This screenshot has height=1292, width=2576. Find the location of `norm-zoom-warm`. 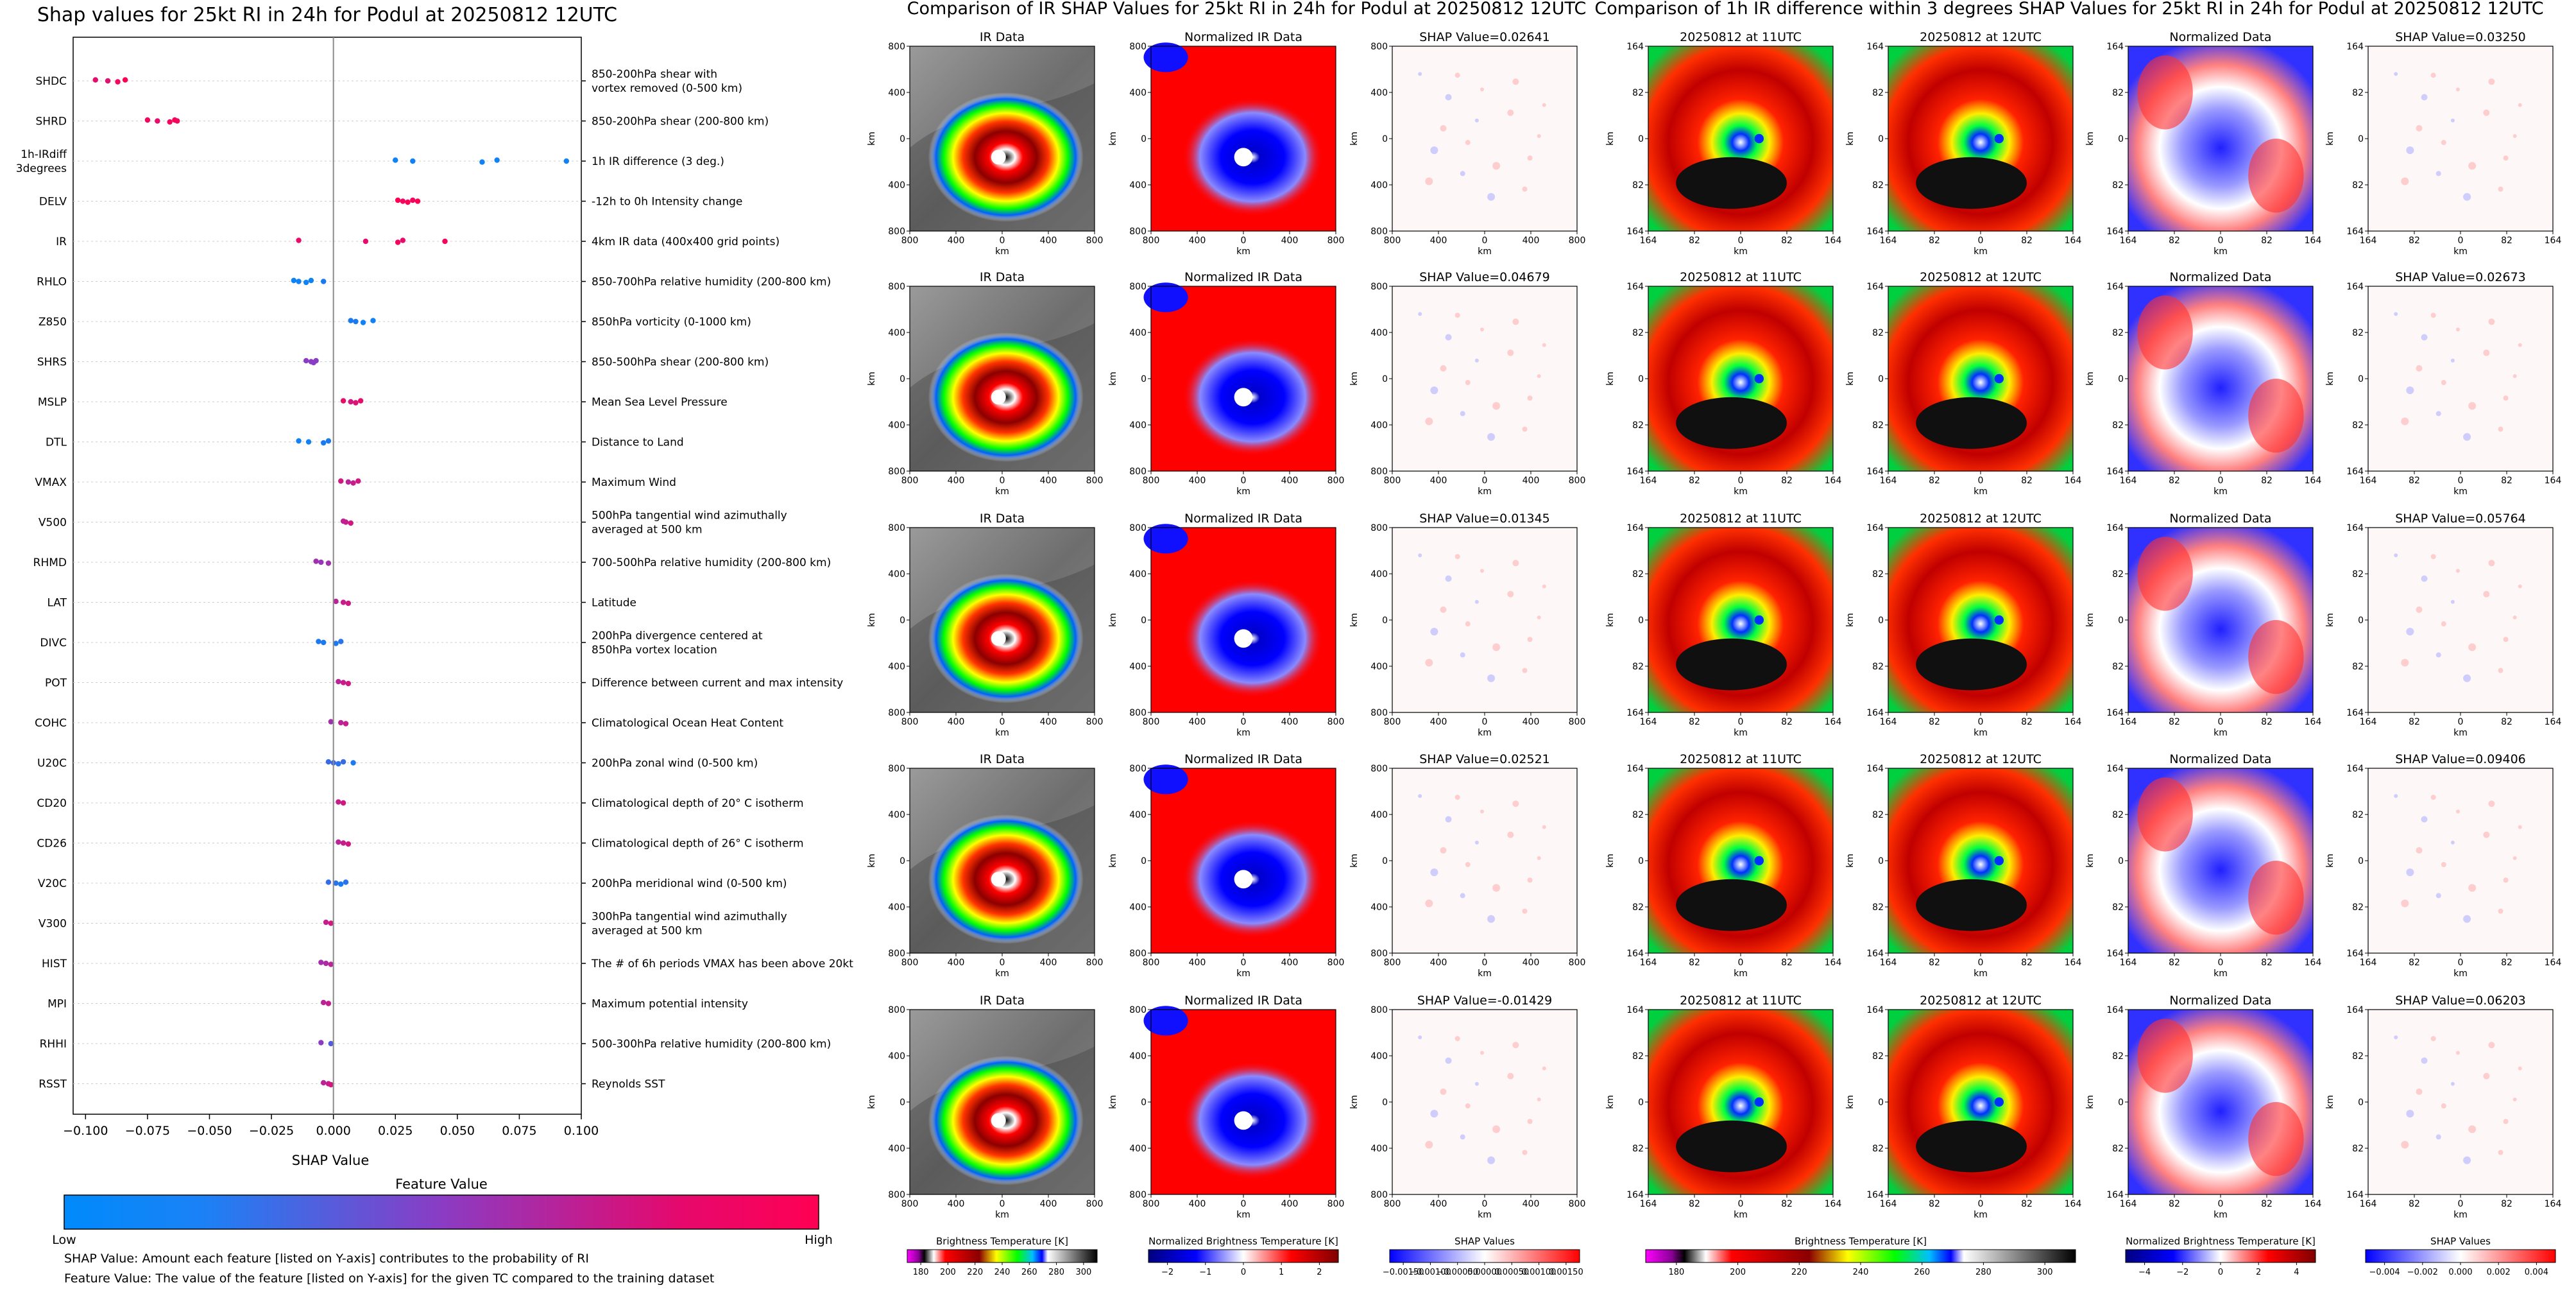

norm-zoom-warm is located at coordinates (2165, 814).